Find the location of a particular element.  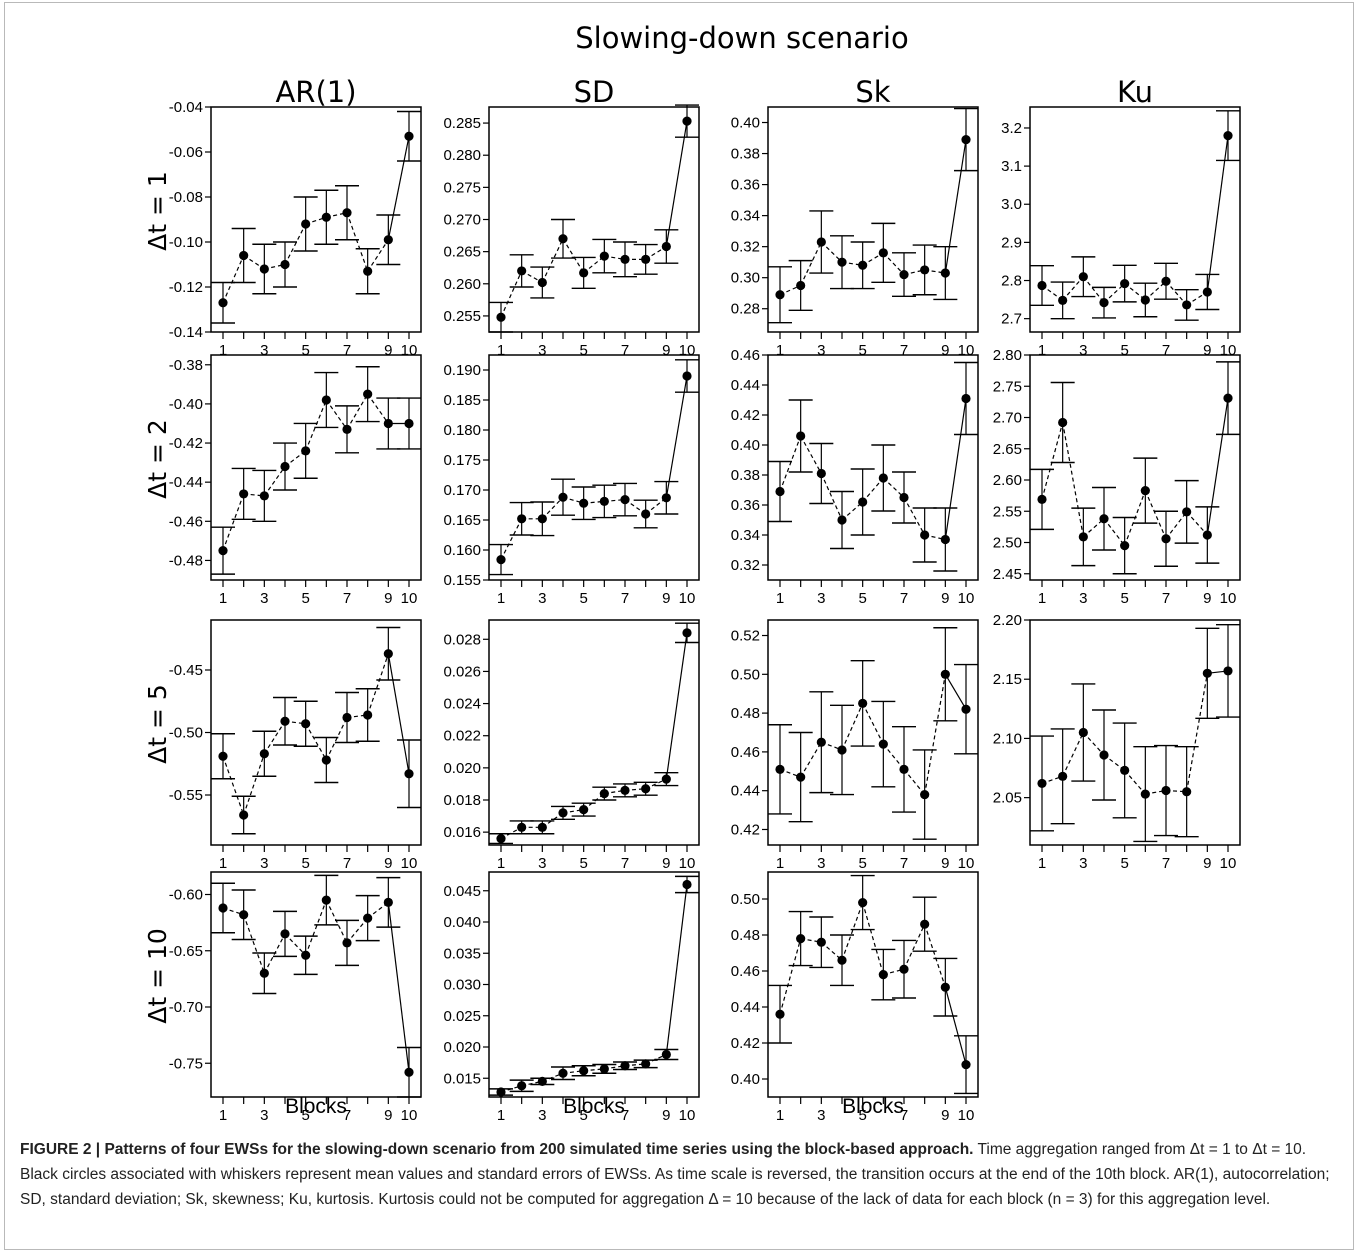

y-tick-label: -0.46 is located at coordinates (186, 521).